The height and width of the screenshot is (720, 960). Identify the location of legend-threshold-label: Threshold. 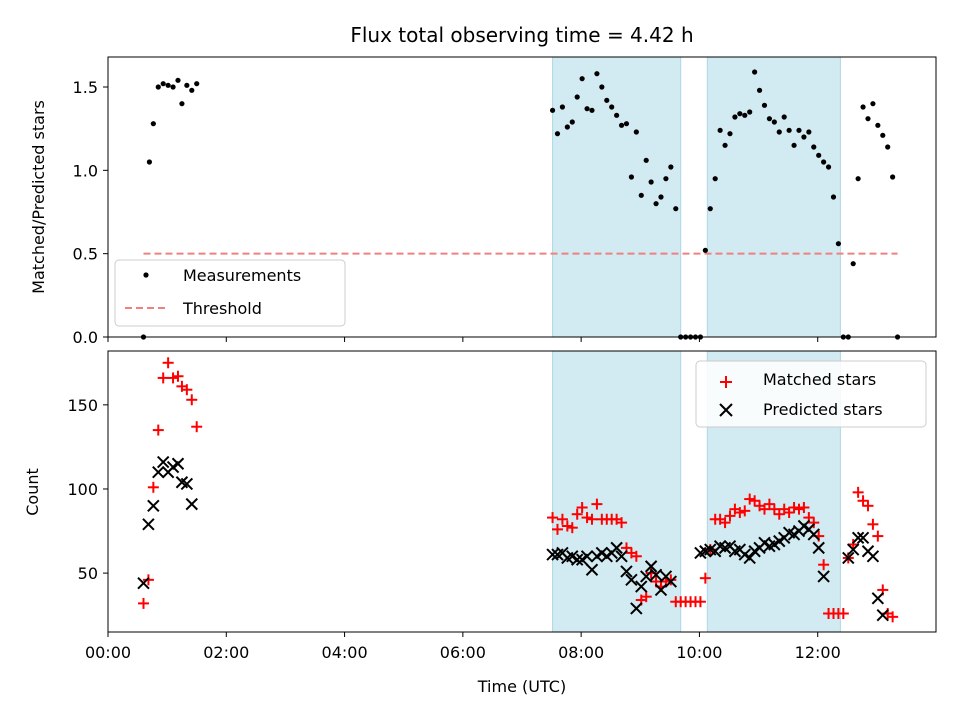
(222, 308).